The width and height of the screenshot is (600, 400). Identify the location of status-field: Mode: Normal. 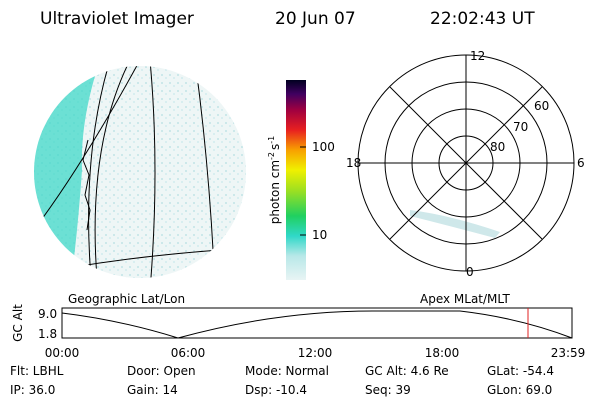
(287, 371).